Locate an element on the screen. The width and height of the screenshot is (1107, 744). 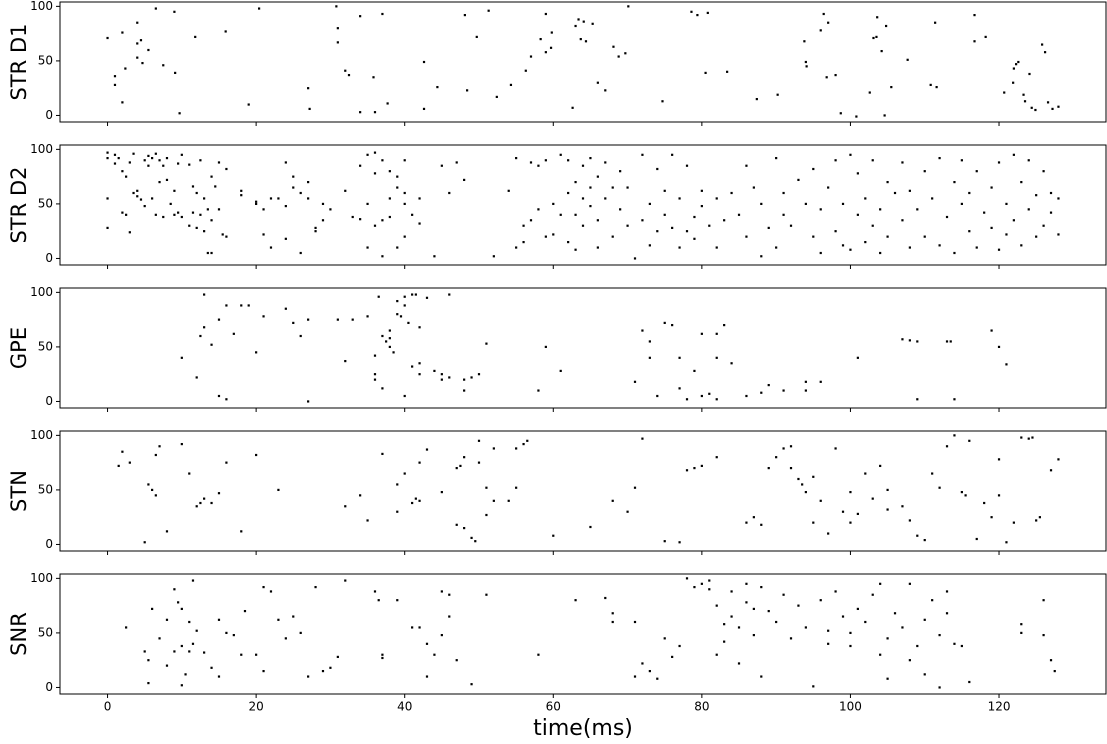
y-tick-label: 50 is located at coordinates (45, 632).